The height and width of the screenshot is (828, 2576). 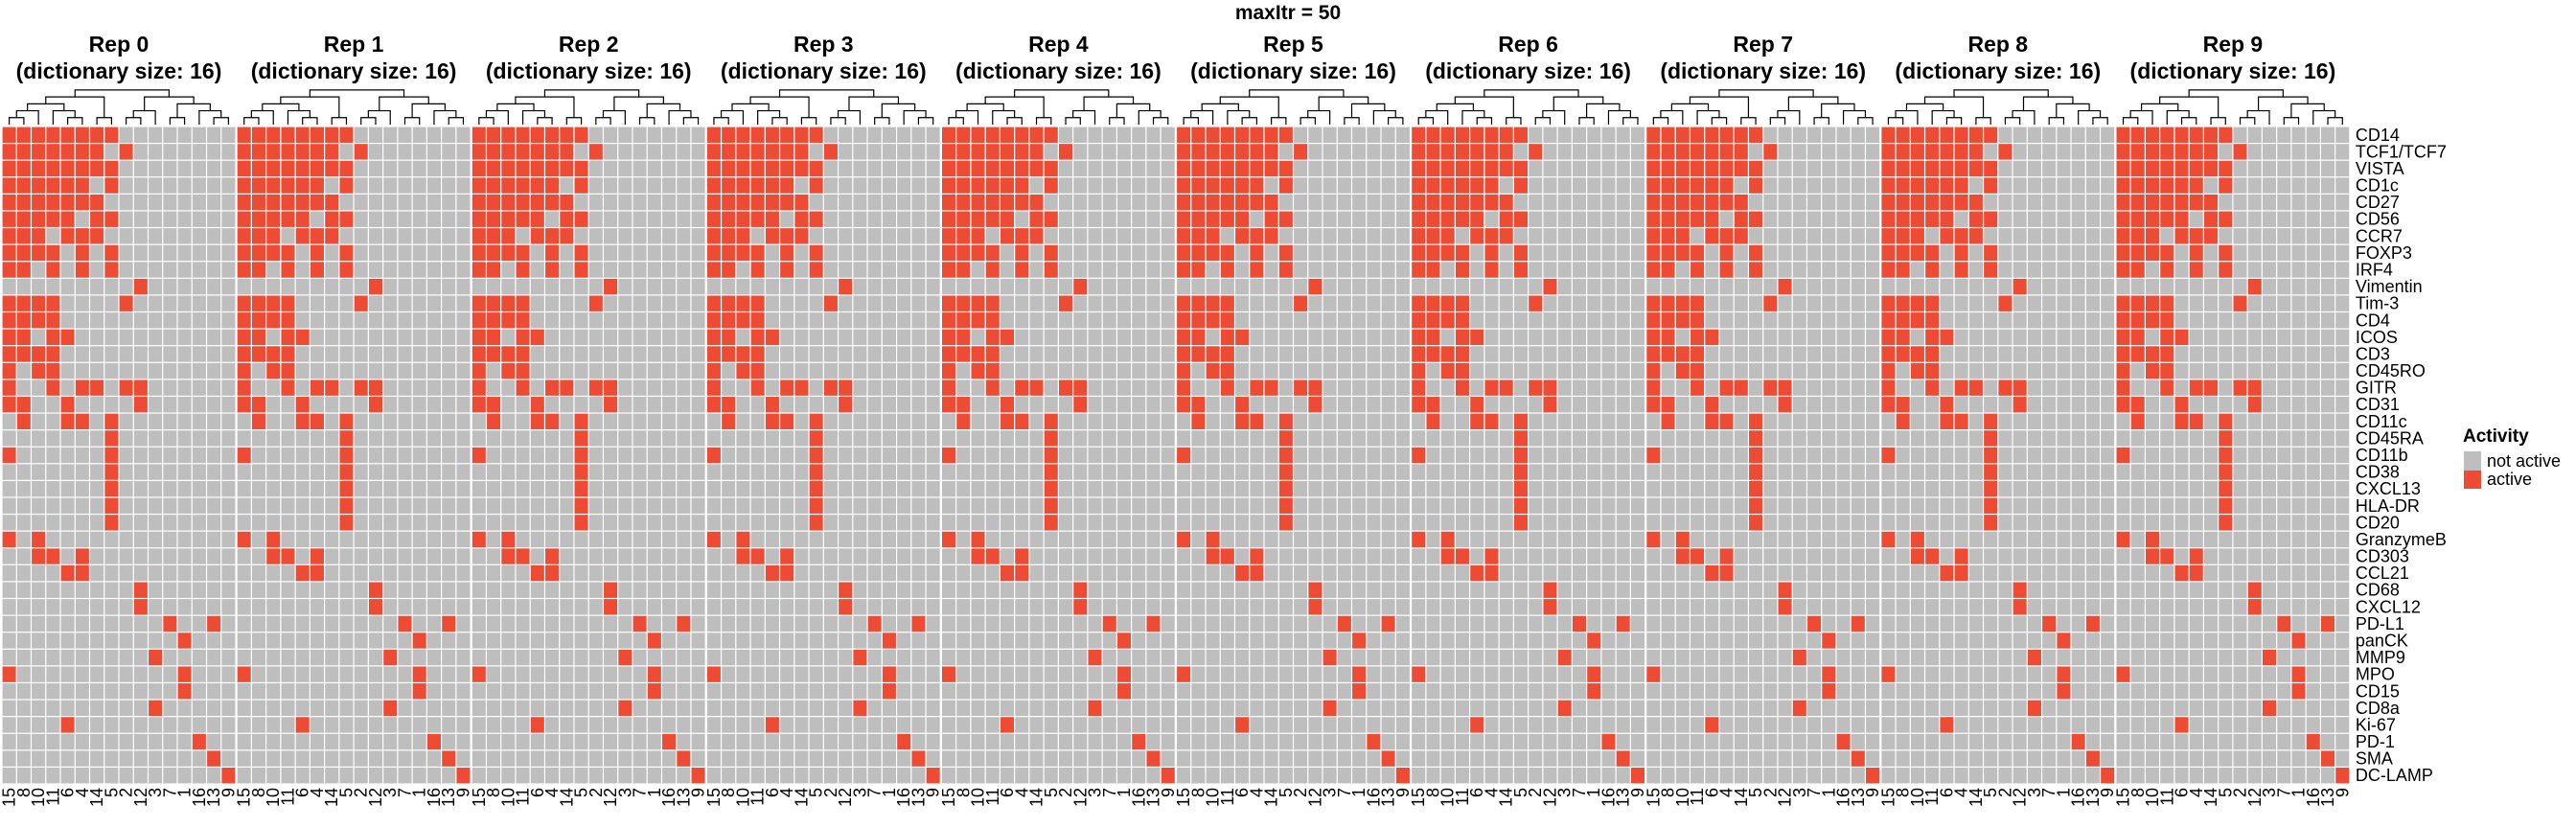 What do you see at coordinates (772, 792) in the screenshot?
I see `column-label: 6` at bounding box center [772, 792].